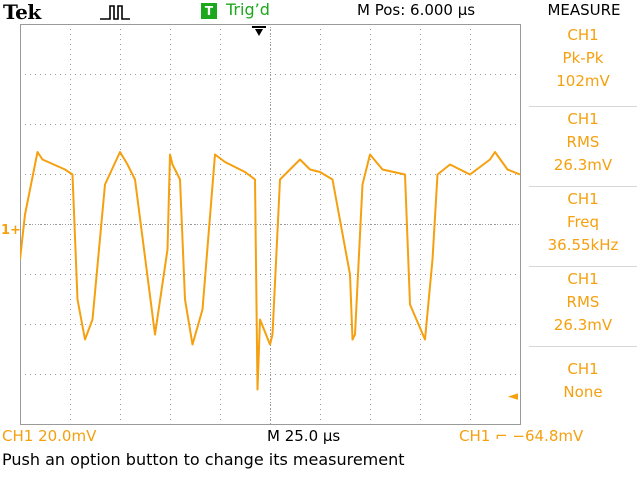  I want to click on measure-slot-5: CH1 None, so click(583, 397).